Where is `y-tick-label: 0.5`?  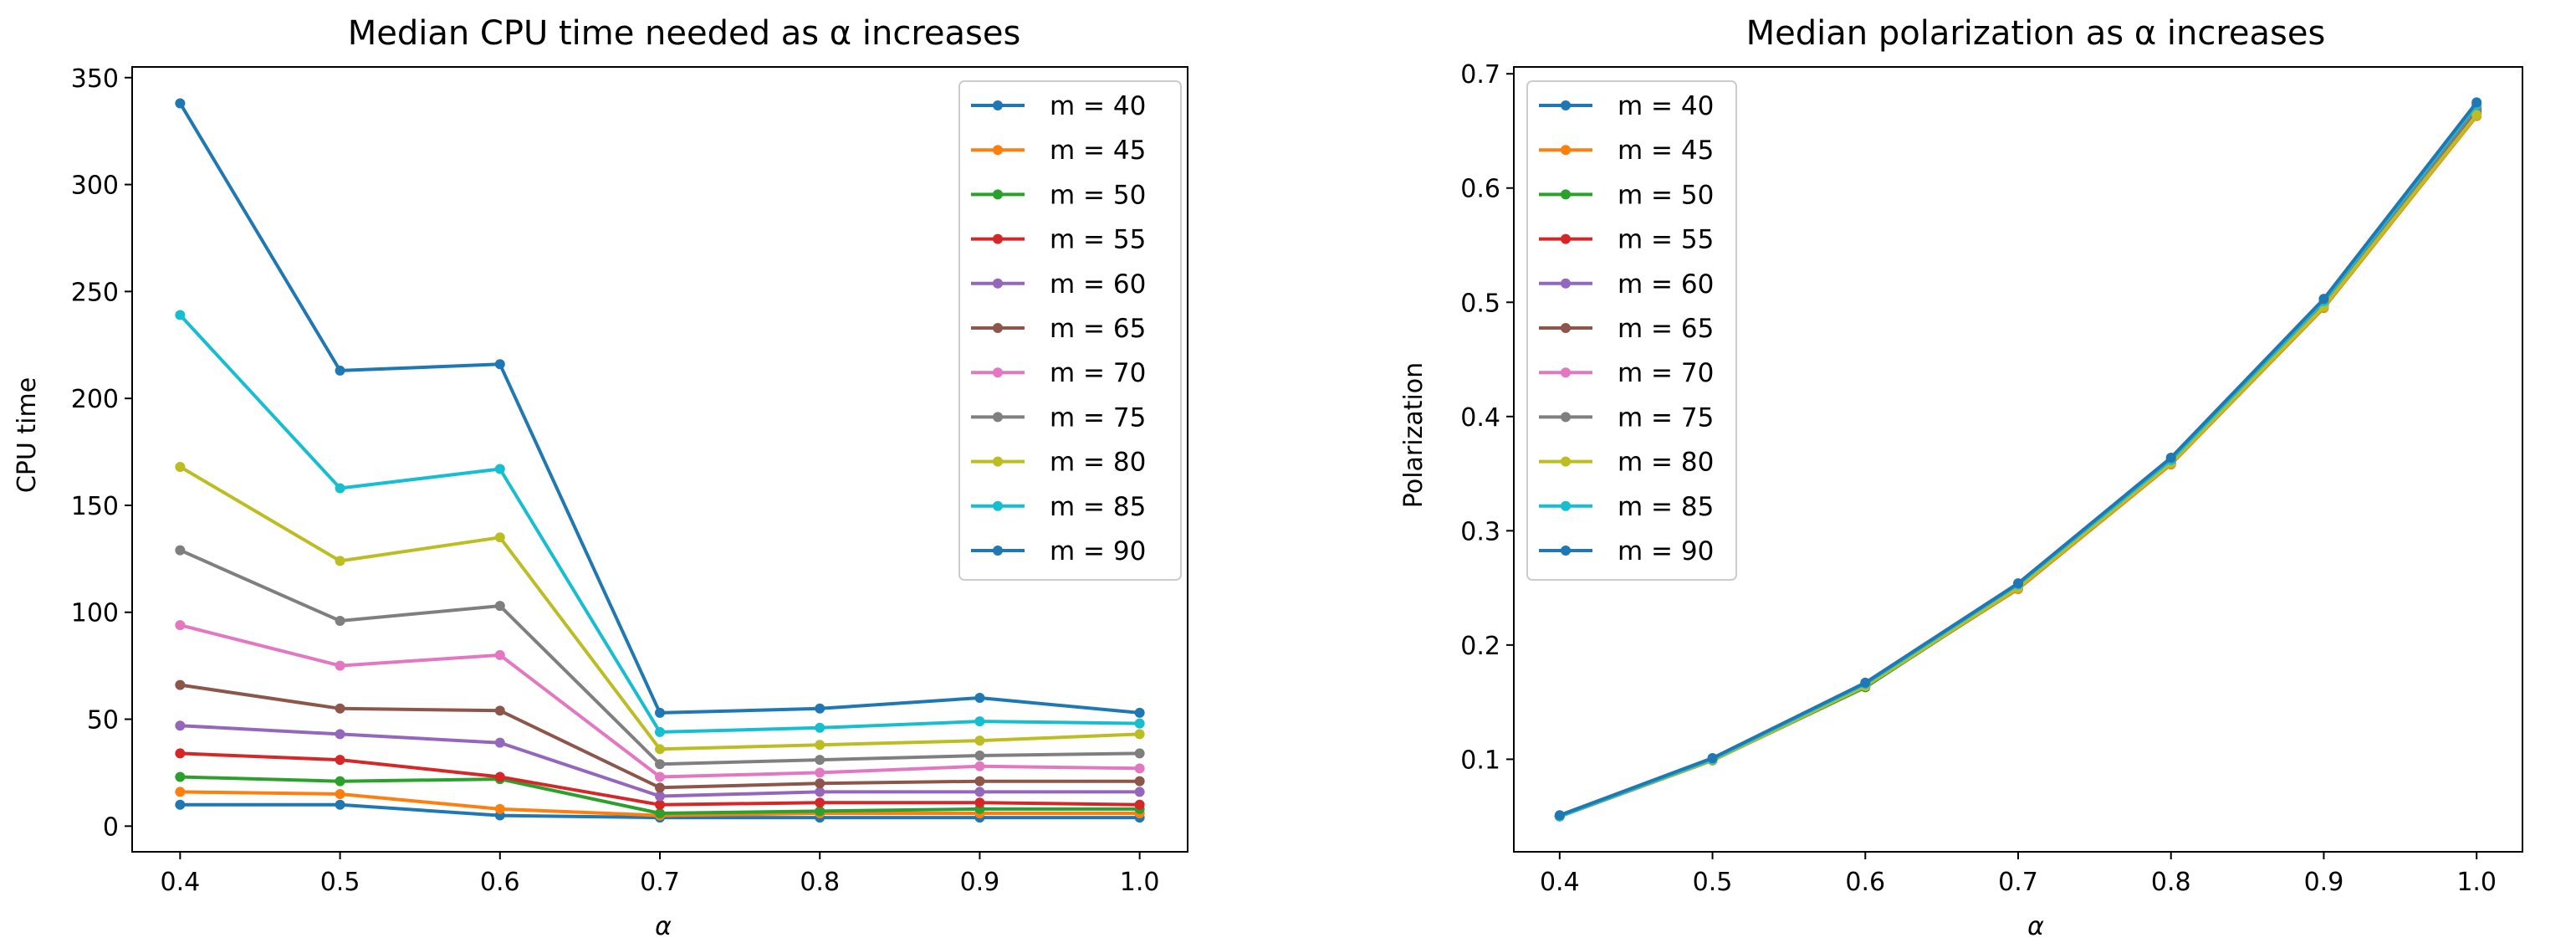 y-tick-label: 0.5 is located at coordinates (1480, 303).